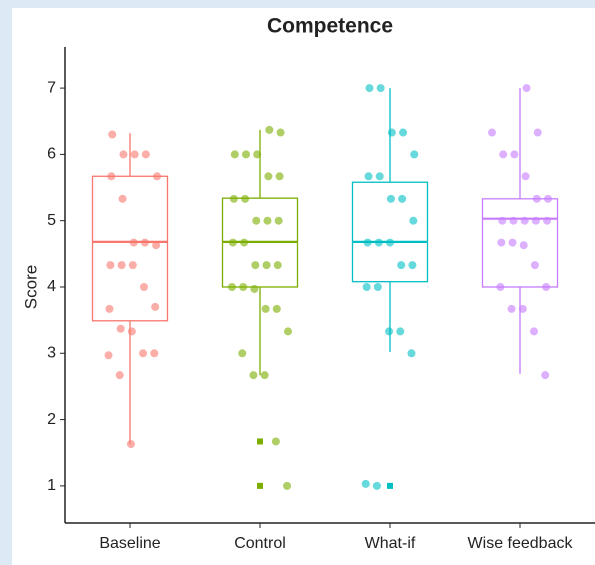  I want to click on y-tick-label: 5, so click(51, 220).